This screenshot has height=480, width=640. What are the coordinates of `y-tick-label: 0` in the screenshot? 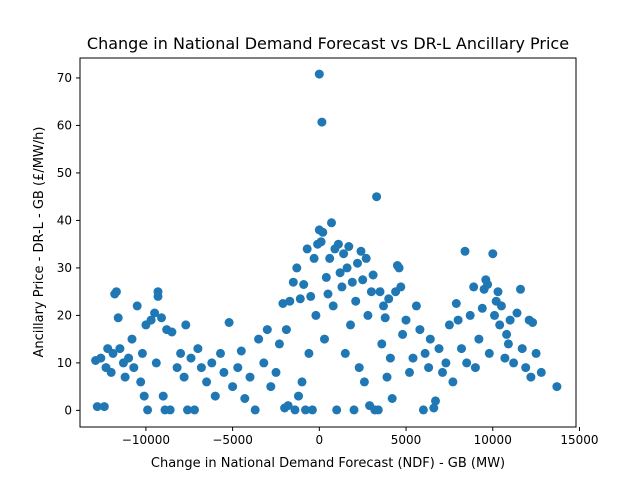 It's located at (68, 410).